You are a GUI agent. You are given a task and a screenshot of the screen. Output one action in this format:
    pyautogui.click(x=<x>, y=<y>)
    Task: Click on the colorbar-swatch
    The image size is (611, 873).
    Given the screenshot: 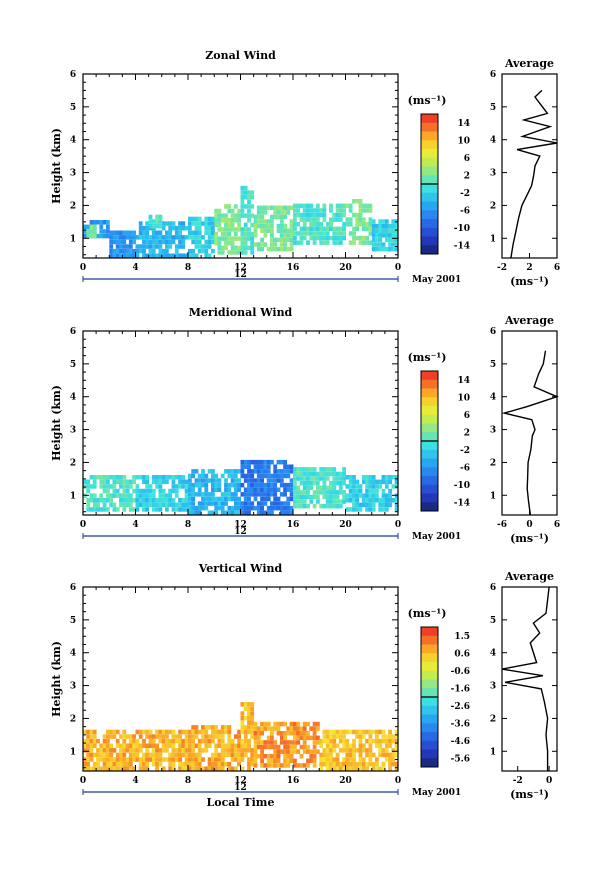 What is the action you would take?
    pyautogui.click(x=429, y=189)
    